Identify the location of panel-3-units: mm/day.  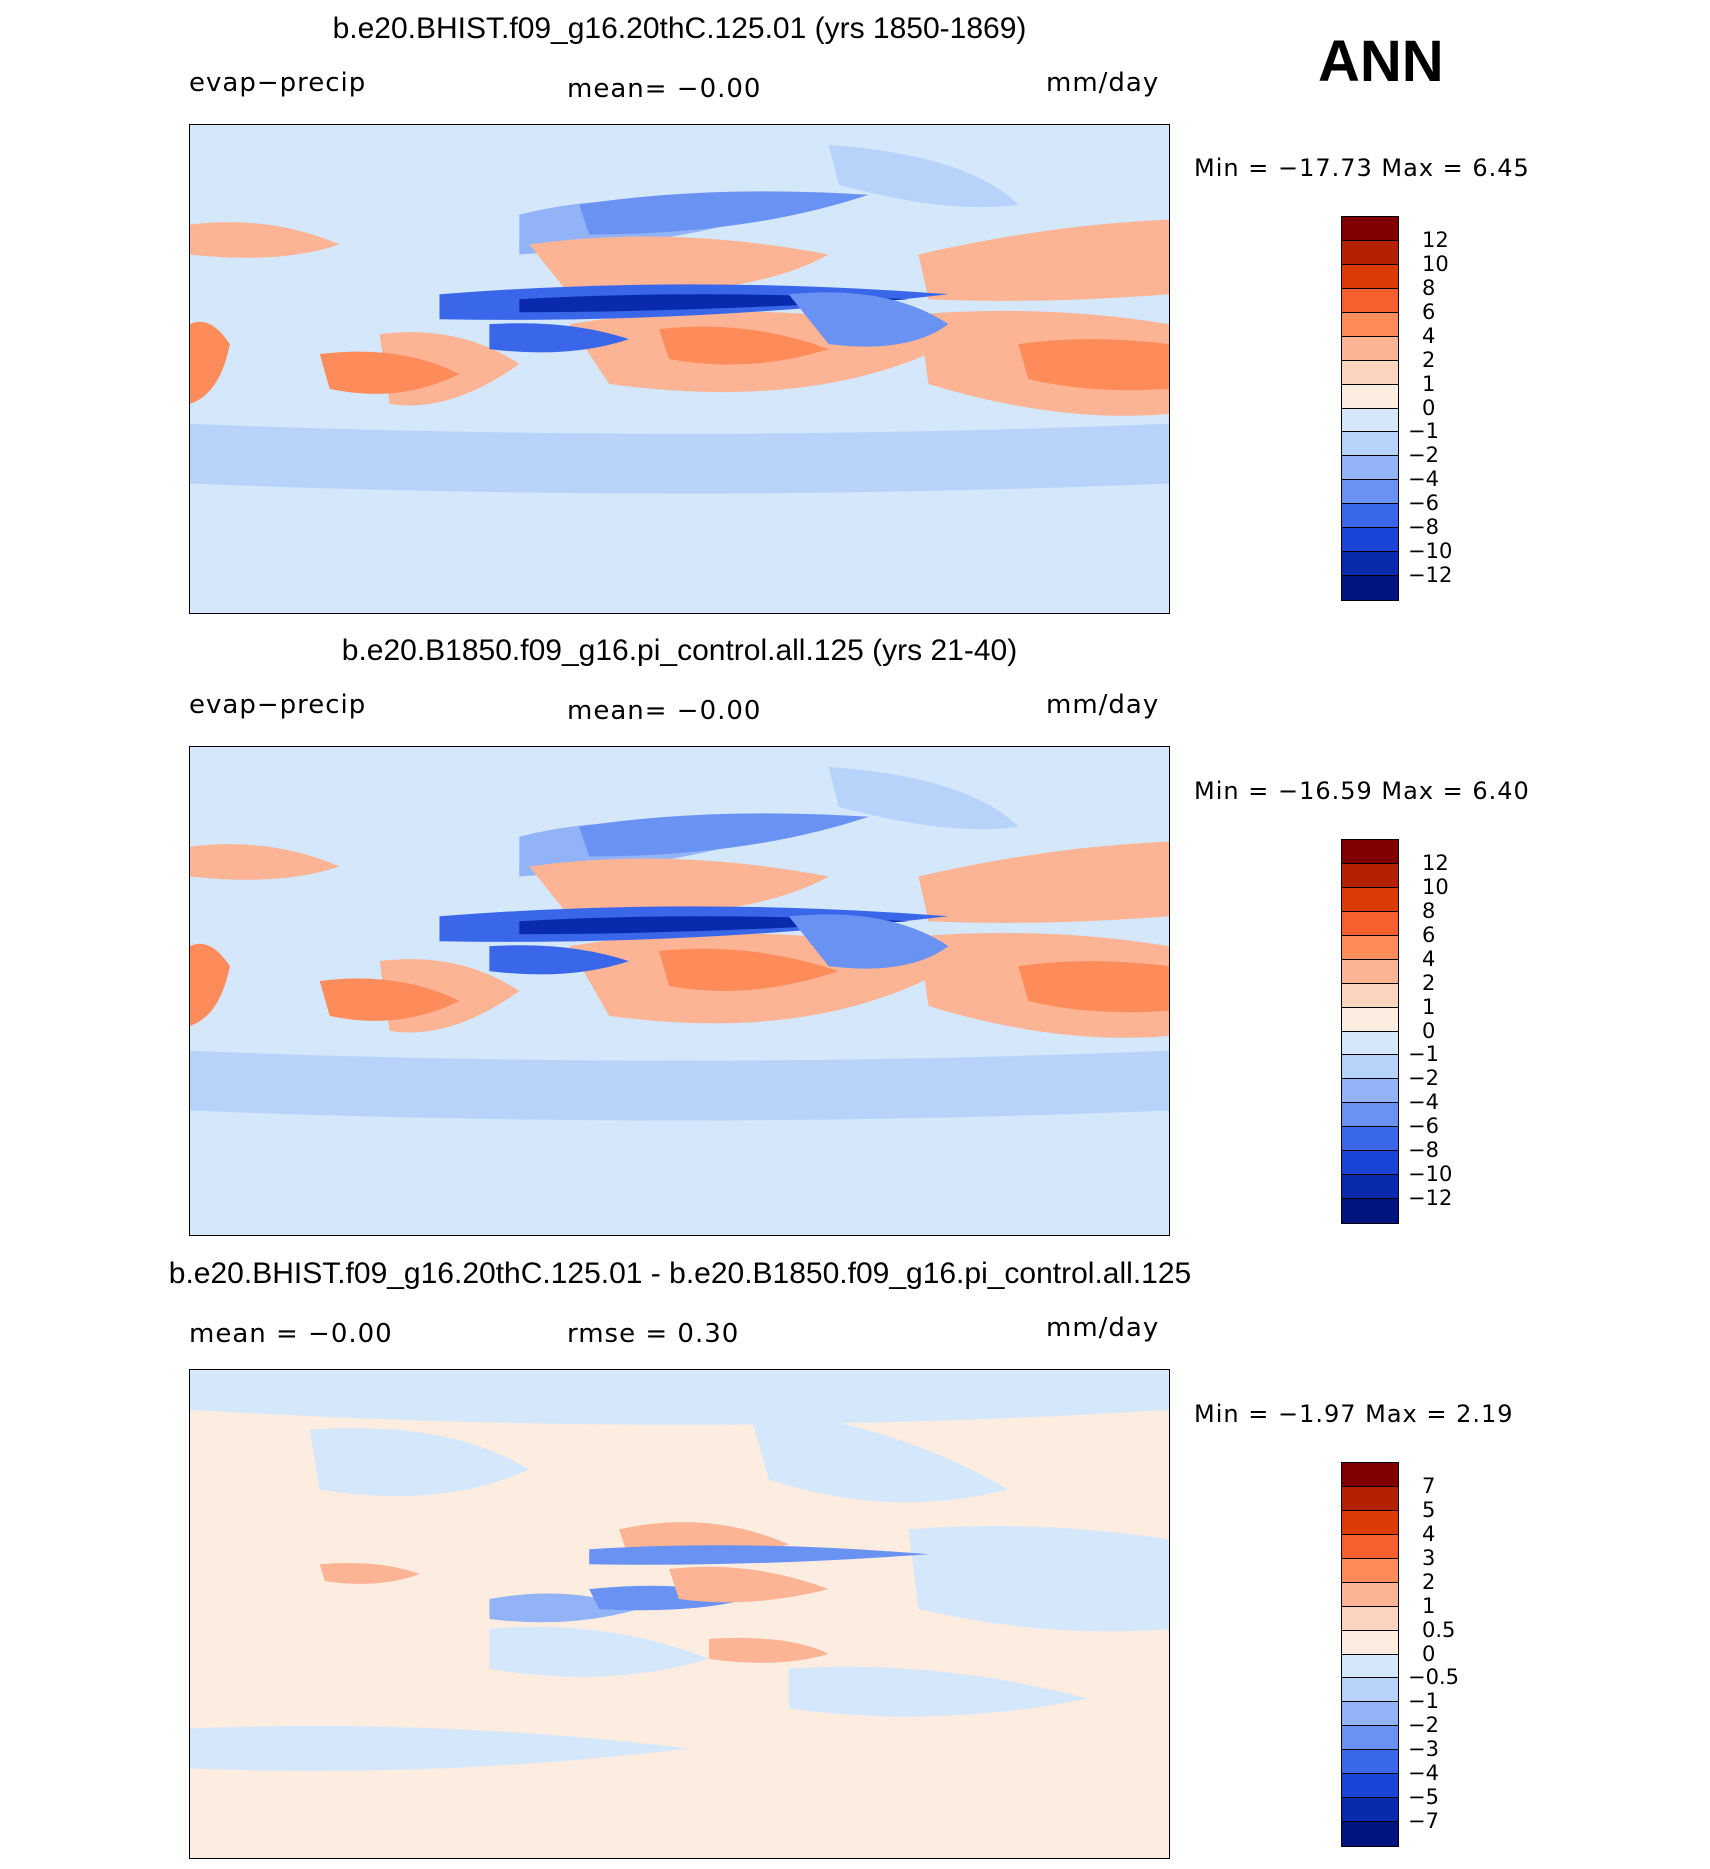
(1103, 1328).